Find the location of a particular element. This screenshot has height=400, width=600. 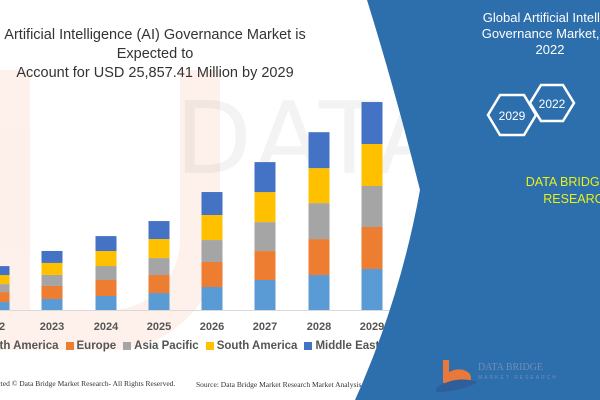

bar-segment-2025-north-america is located at coordinates (159, 301).